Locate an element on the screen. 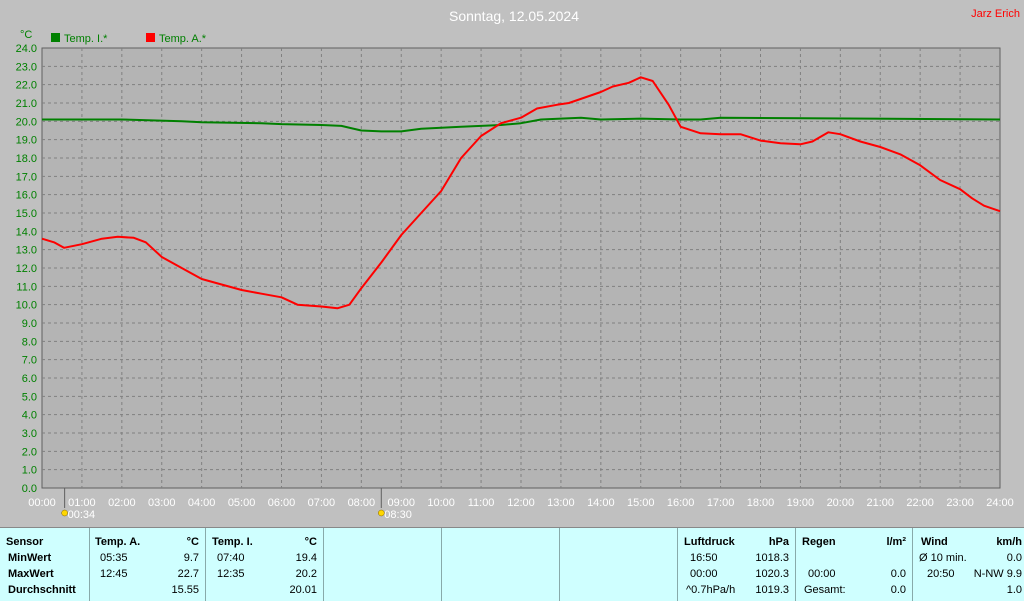 This screenshot has height=601, width=1024. x-tick-label: 22:00 is located at coordinates (920, 503).